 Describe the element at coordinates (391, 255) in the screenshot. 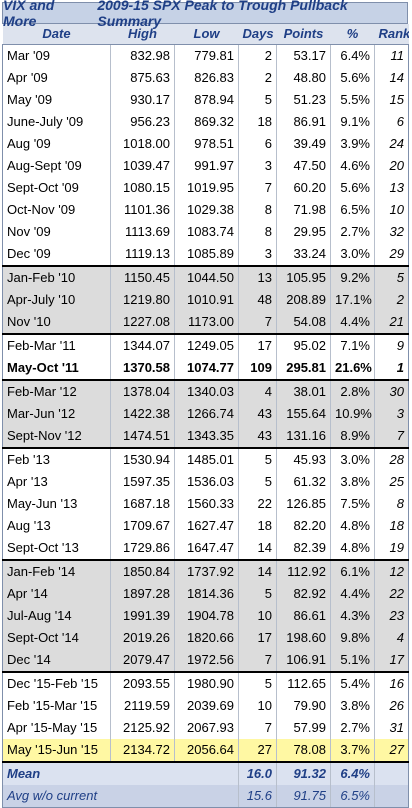

I see `cell-rank: 29` at that location.